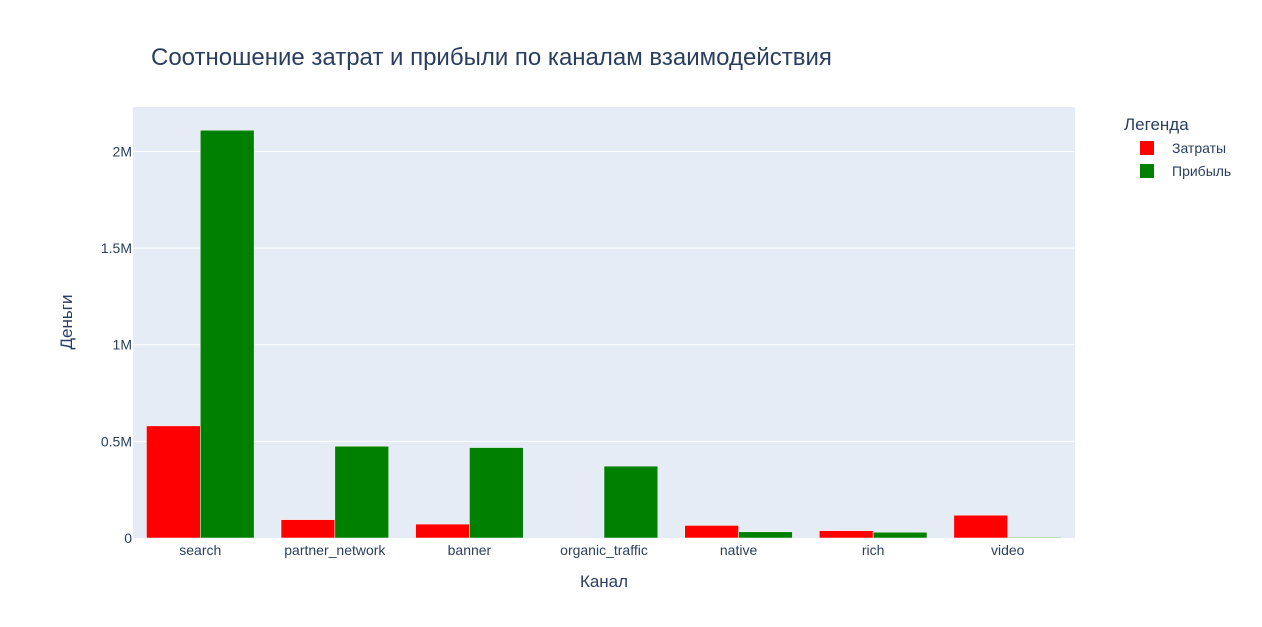 The height and width of the screenshot is (627, 1262). I want to click on legend: Легенда Затраты Прибыль, so click(1177, 147).